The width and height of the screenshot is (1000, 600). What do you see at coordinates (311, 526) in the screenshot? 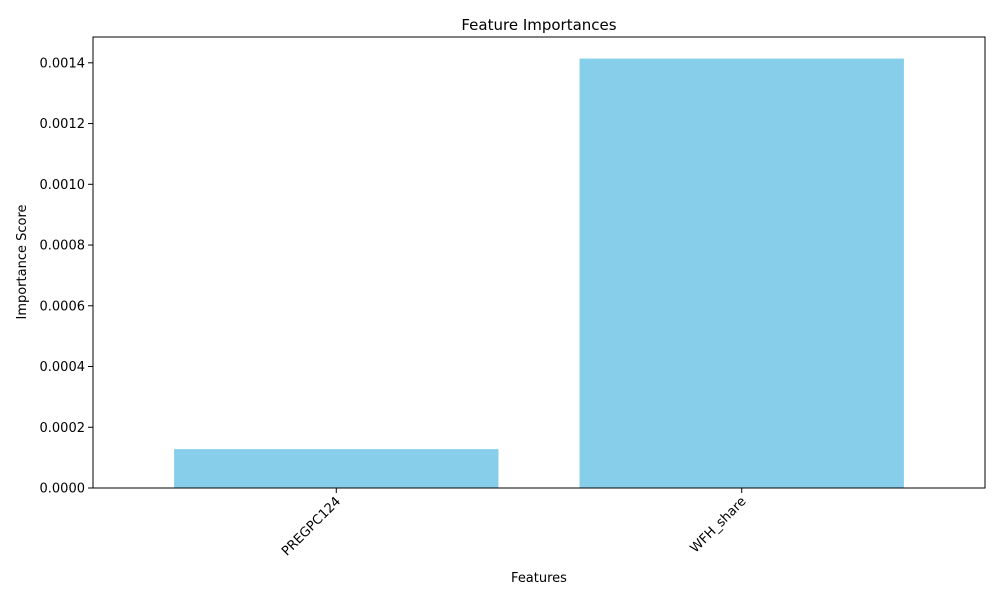
I see `x-tick-label: PREGPC124` at bounding box center [311, 526].